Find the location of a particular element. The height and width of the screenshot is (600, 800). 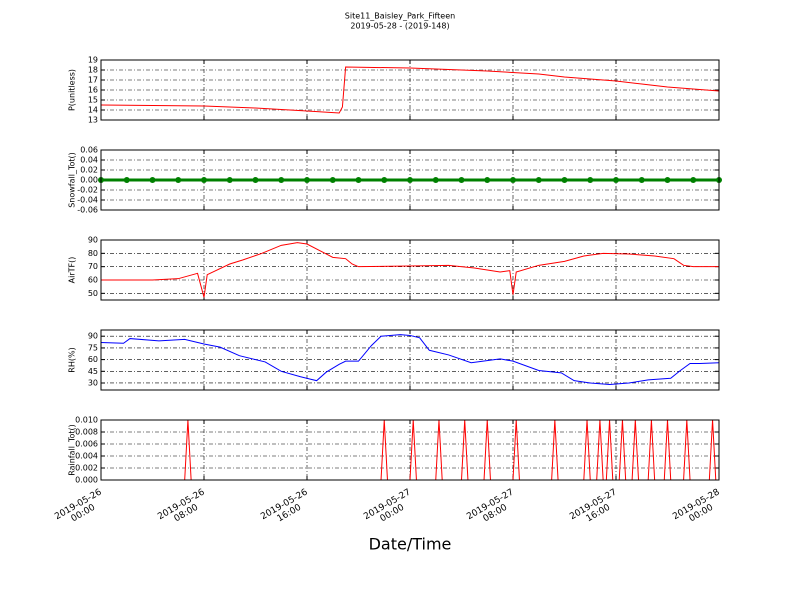

y-tick-label: 0.02 is located at coordinates (89, 170).